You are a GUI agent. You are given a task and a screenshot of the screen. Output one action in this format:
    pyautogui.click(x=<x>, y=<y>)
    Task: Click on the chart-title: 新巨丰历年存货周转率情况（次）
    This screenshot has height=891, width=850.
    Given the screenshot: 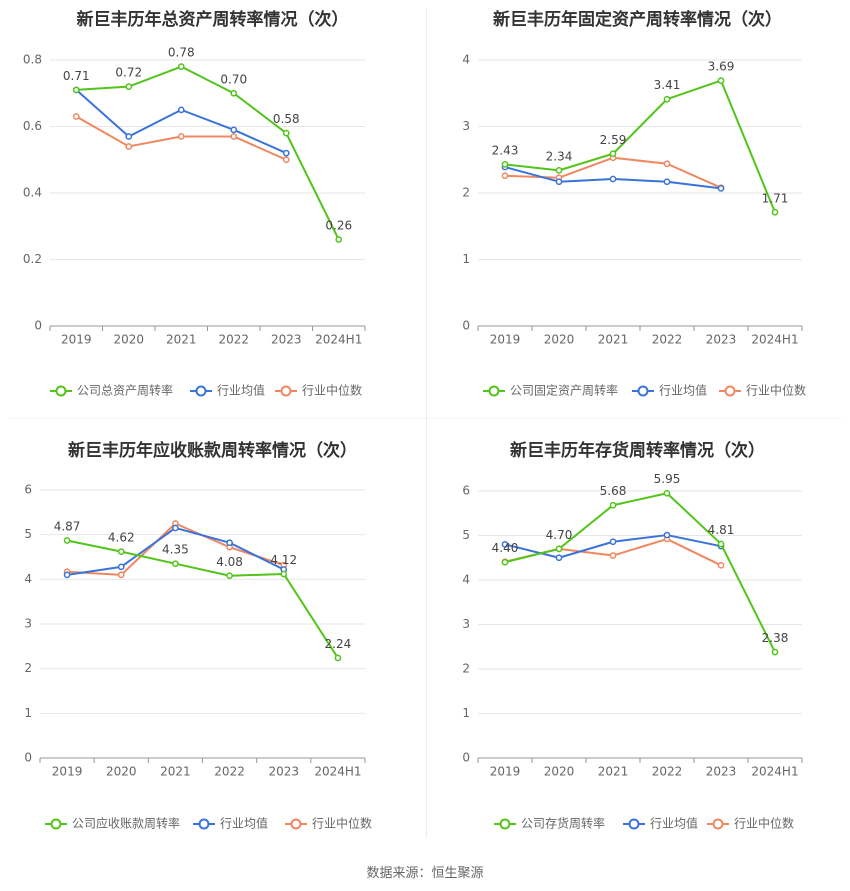 What is the action you would take?
    pyautogui.click(x=637, y=450)
    